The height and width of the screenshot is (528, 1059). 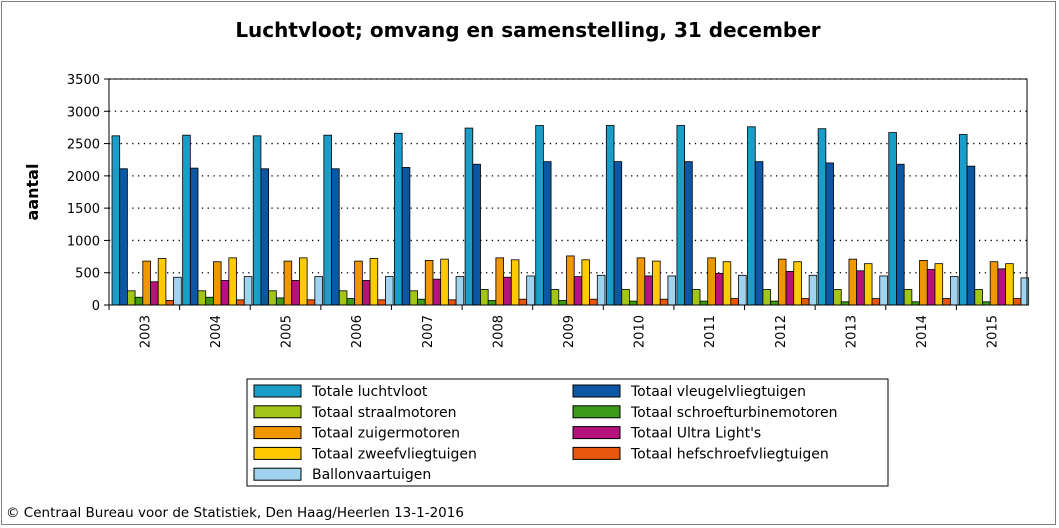 What do you see at coordinates (357, 331) in the screenshot?
I see `x-tick-label: 2006` at bounding box center [357, 331].